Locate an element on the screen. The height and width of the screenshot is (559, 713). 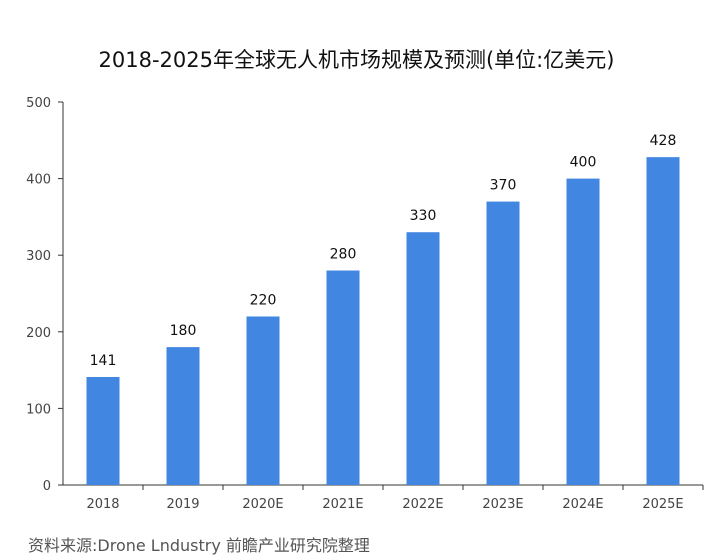
y-tick-label: 100 is located at coordinates (38, 409).